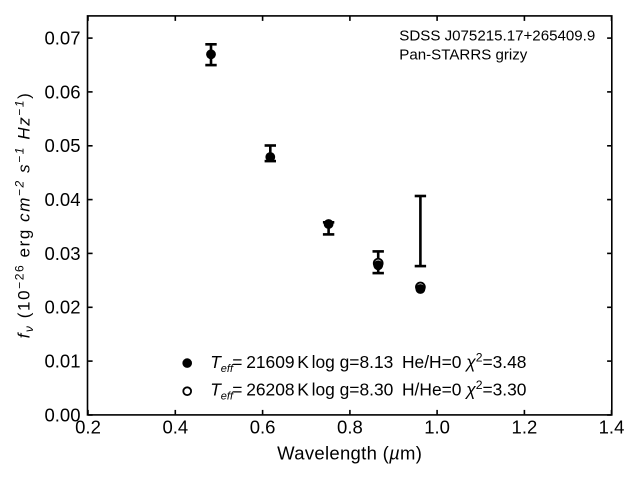 The image size is (640, 480). What do you see at coordinates (62, 145) in the screenshot?
I see `svg-text: 0.05` at bounding box center [62, 145].